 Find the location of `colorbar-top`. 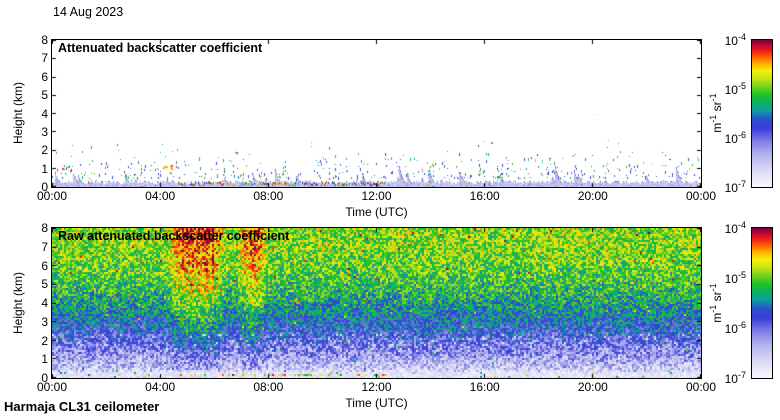

colorbar-top is located at coordinates (762, 113).